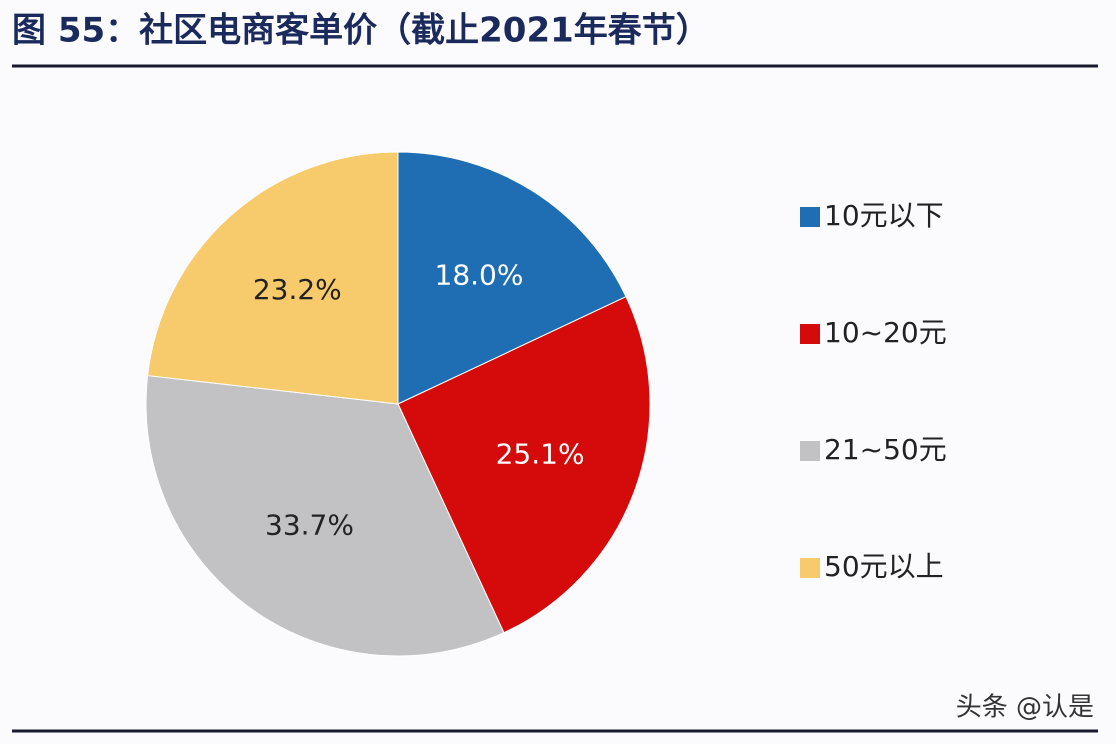 Image resolution: width=1116 pixels, height=744 pixels. I want to click on chart-title: 图 55：社区电商客单价（截止2021年春节）, so click(361, 31).